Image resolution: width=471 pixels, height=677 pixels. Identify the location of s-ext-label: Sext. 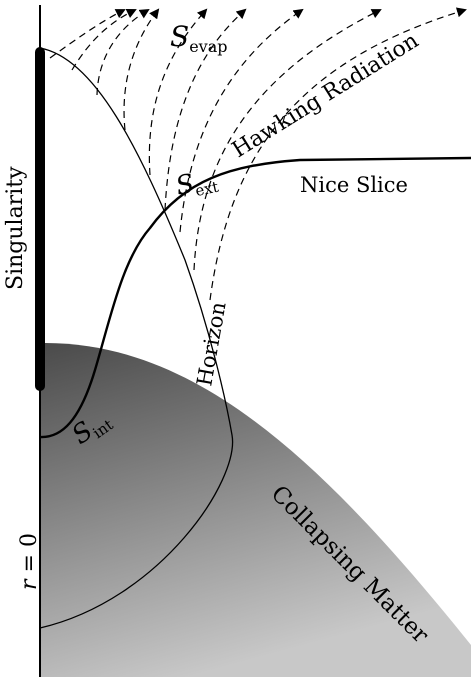
(196, 184).